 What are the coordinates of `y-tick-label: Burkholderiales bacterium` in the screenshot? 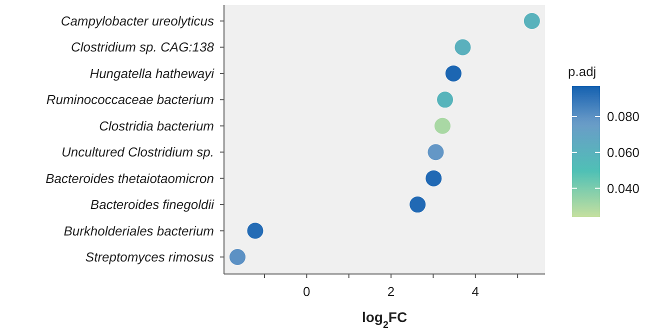 It's located at (139, 230).